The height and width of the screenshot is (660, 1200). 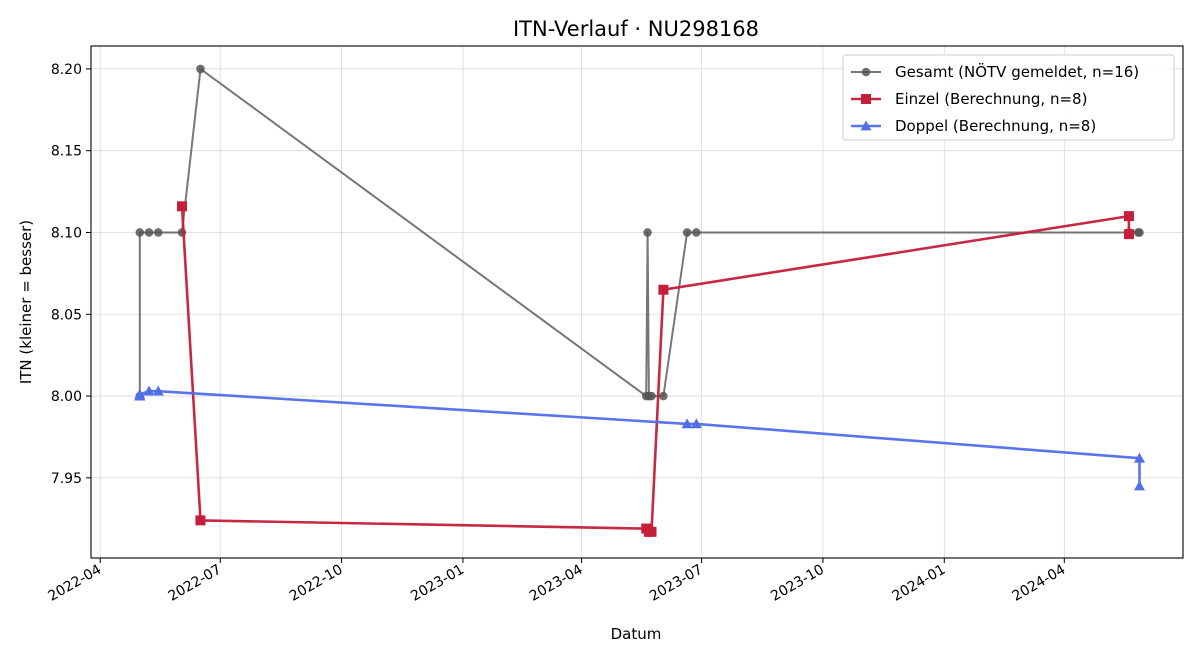 What do you see at coordinates (995, 126) in the screenshot?
I see `legend-label: Doppel (Berechnung, n=8)` at bounding box center [995, 126].